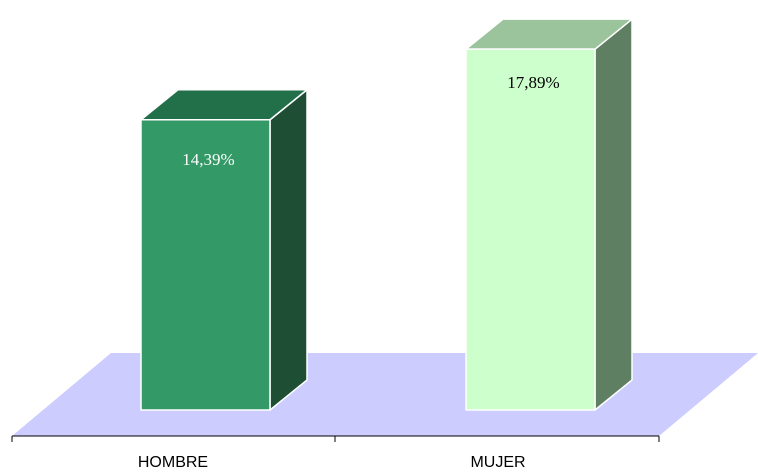 This screenshot has width=758, height=472. What do you see at coordinates (497, 462) in the screenshot?
I see `category-label: MUJER` at bounding box center [497, 462].